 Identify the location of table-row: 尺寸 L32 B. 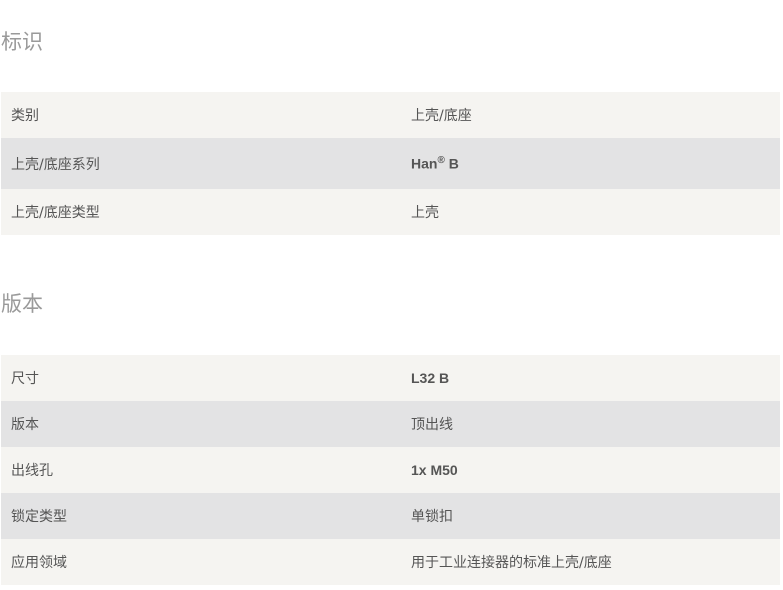
(390, 378).